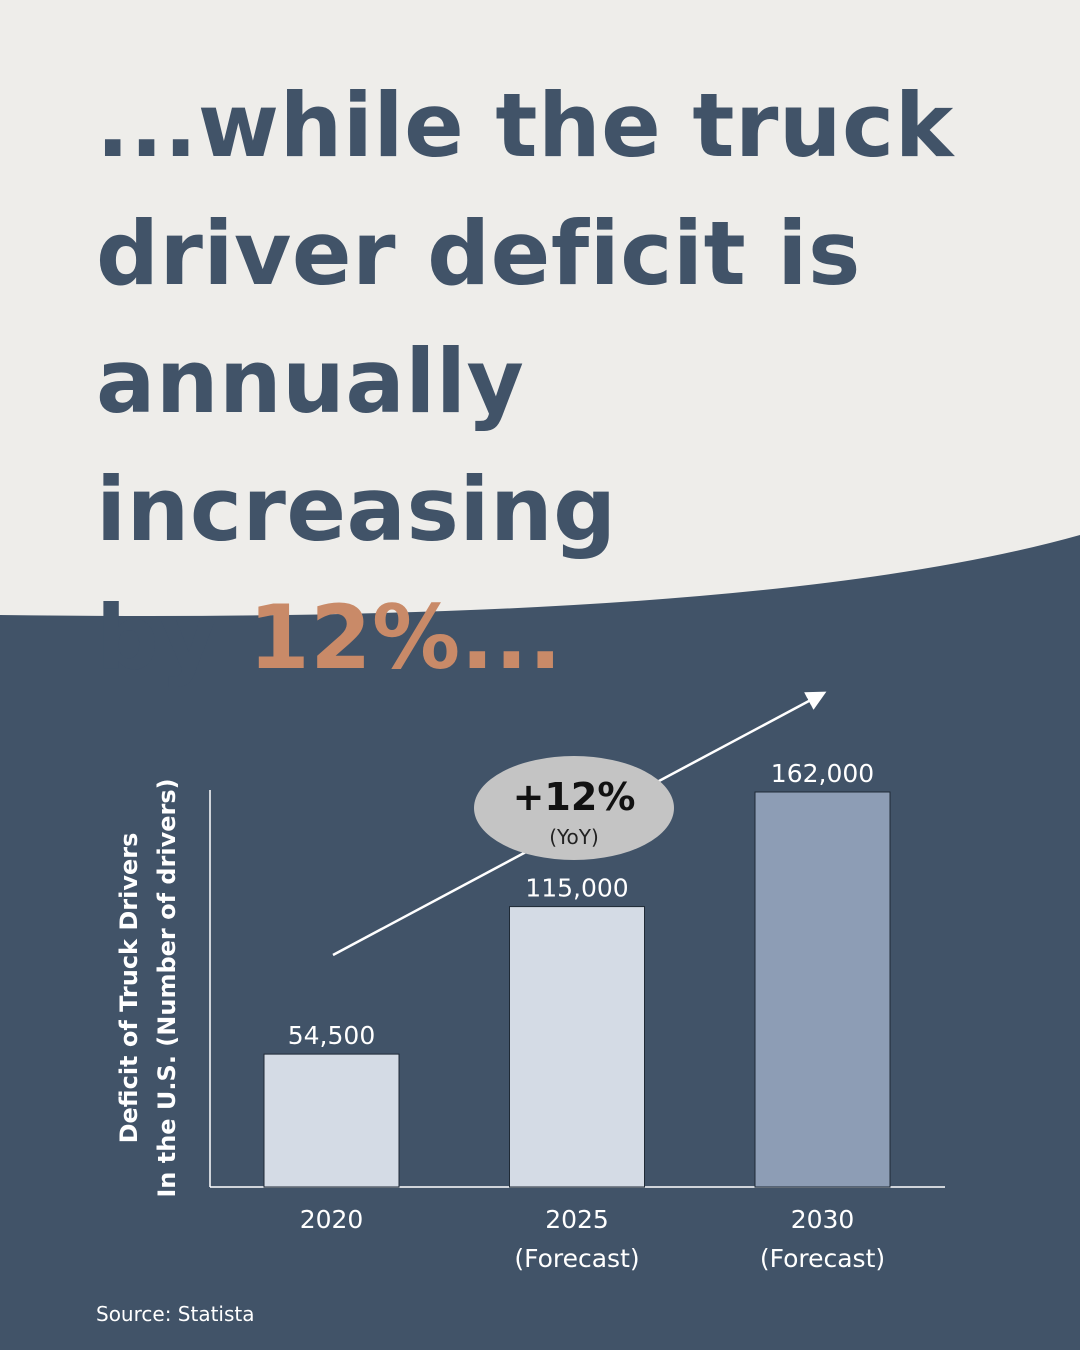 This screenshot has width=1080, height=1350. I want to click on growth-badge: +12% (YoY), so click(574, 808).